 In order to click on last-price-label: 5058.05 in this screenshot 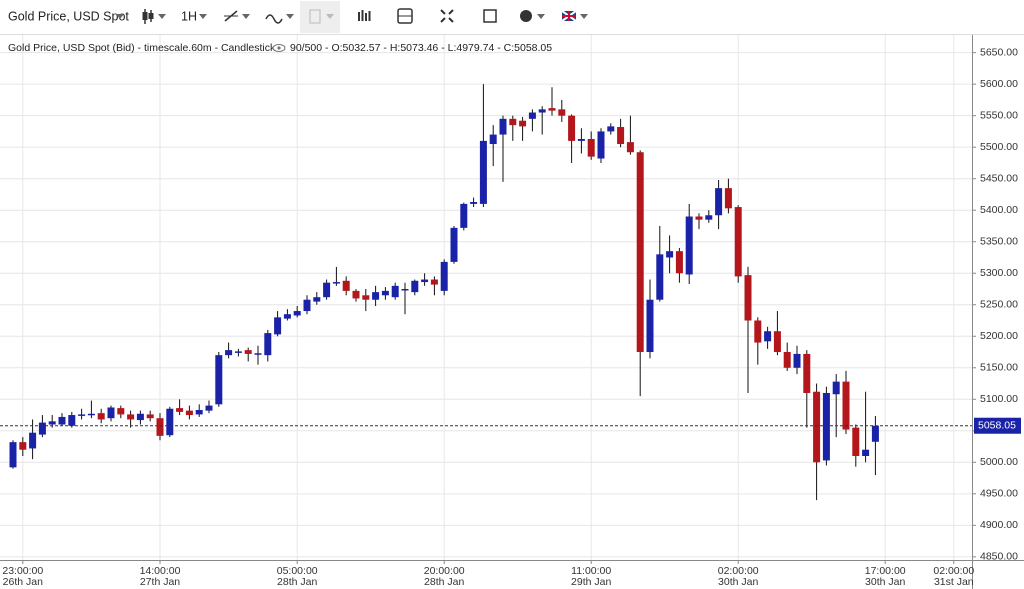, I will do `click(997, 426)`.